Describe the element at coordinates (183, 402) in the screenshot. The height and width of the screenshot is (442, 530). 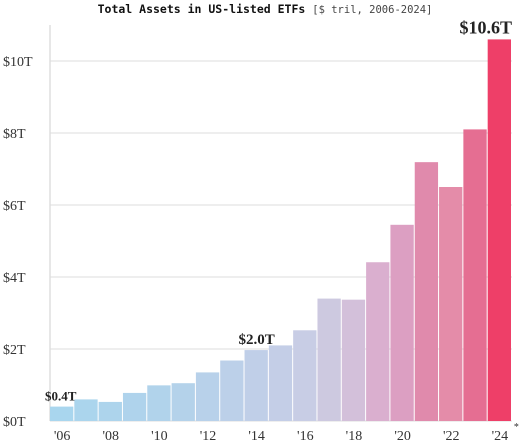
I see `bar-2011` at that location.